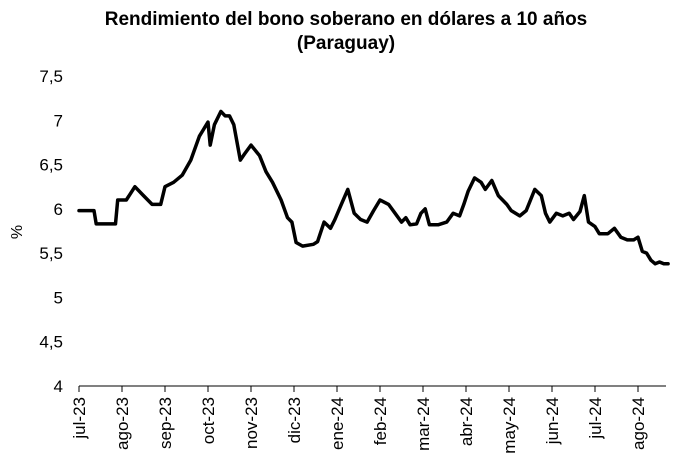 This screenshot has width=679, height=469. I want to click on x-tick-label: oct-23, so click(208, 420).